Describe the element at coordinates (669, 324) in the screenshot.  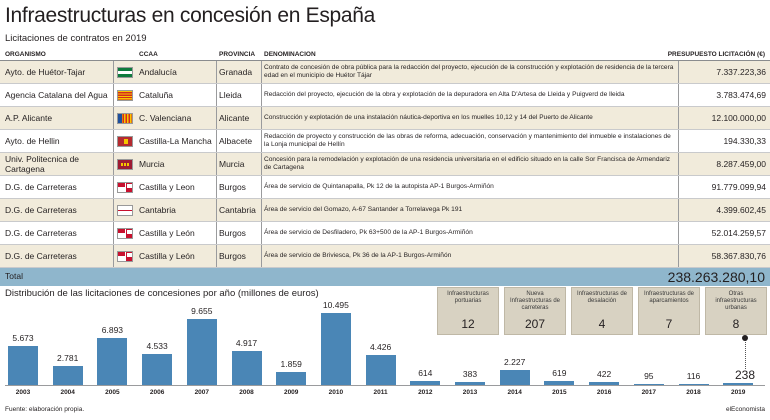
I see `summary-value: 7` at that location.